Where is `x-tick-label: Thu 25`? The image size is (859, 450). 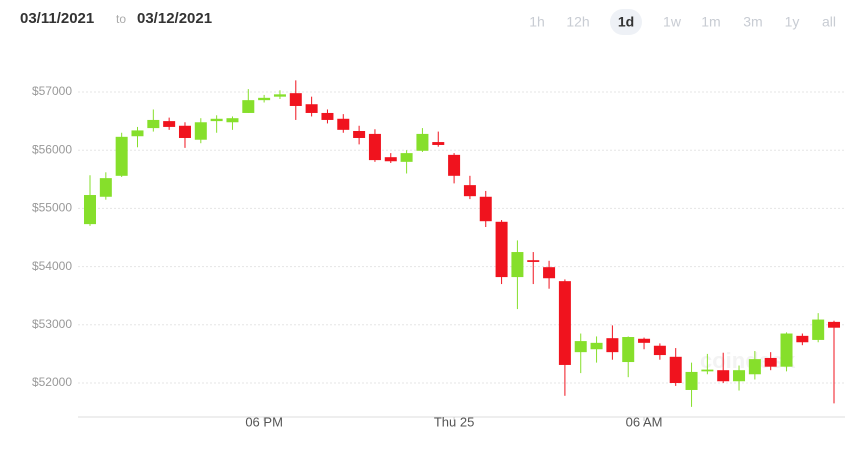 x-tick-label: Thu 25 is located at coordinates (454, 421).